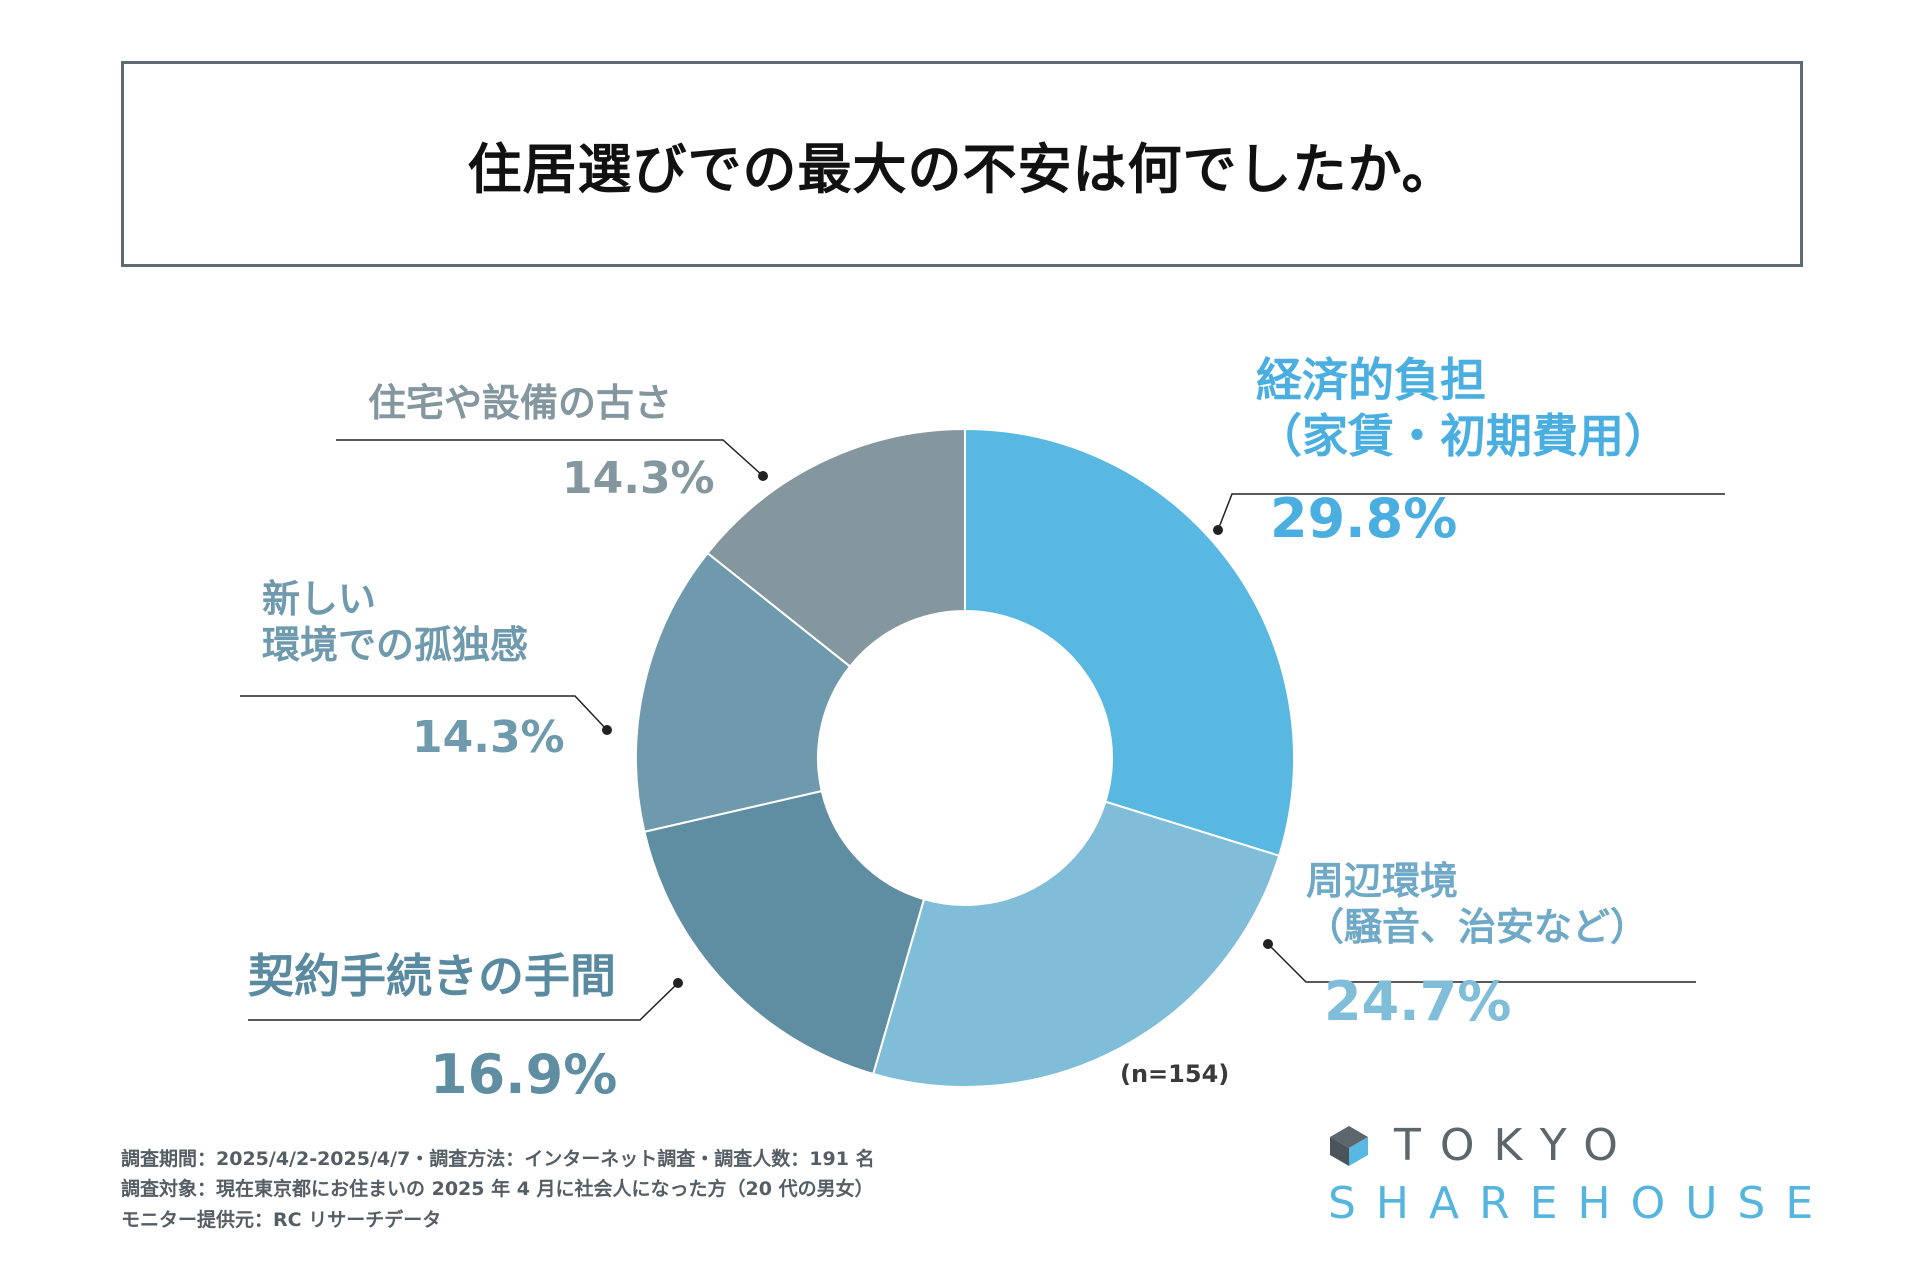 This screenshot has width=1920, height=1280. Describe the element at coordinates (550, 458) in the screenshot. I see `leader-old-housing` at that location.